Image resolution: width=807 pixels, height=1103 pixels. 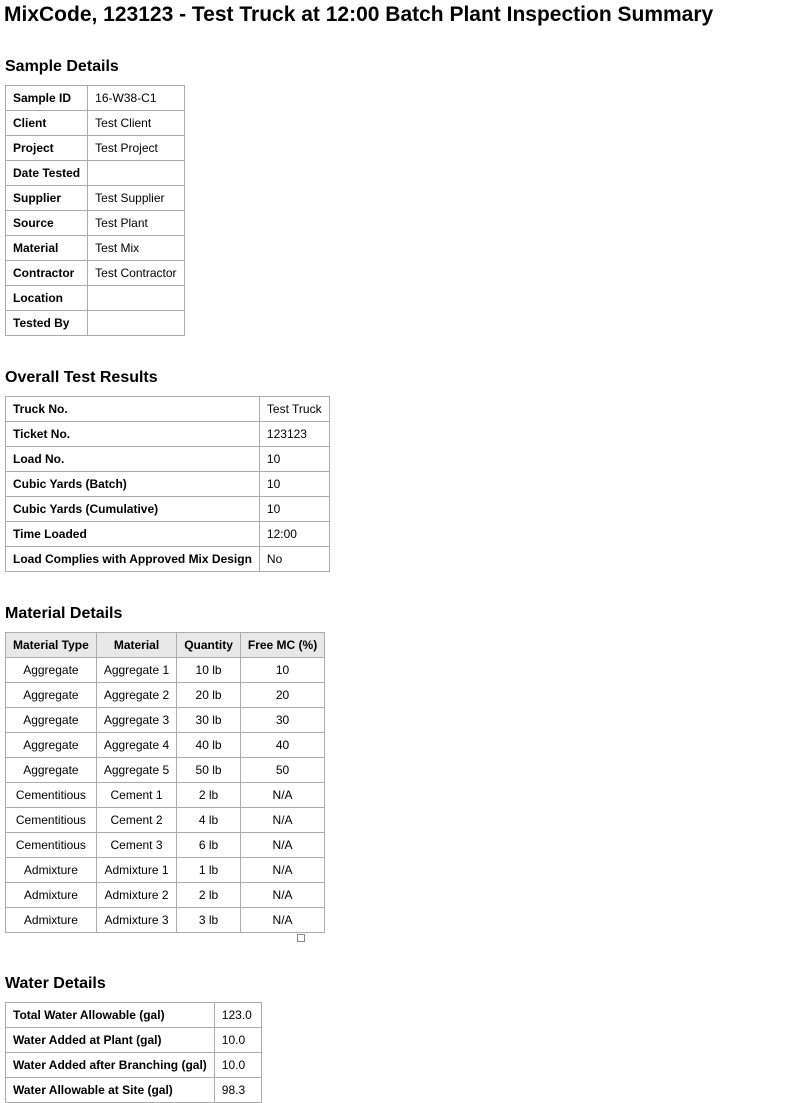 I want to click on cell-quantity: 50 lb, so click(x=208, y=770).